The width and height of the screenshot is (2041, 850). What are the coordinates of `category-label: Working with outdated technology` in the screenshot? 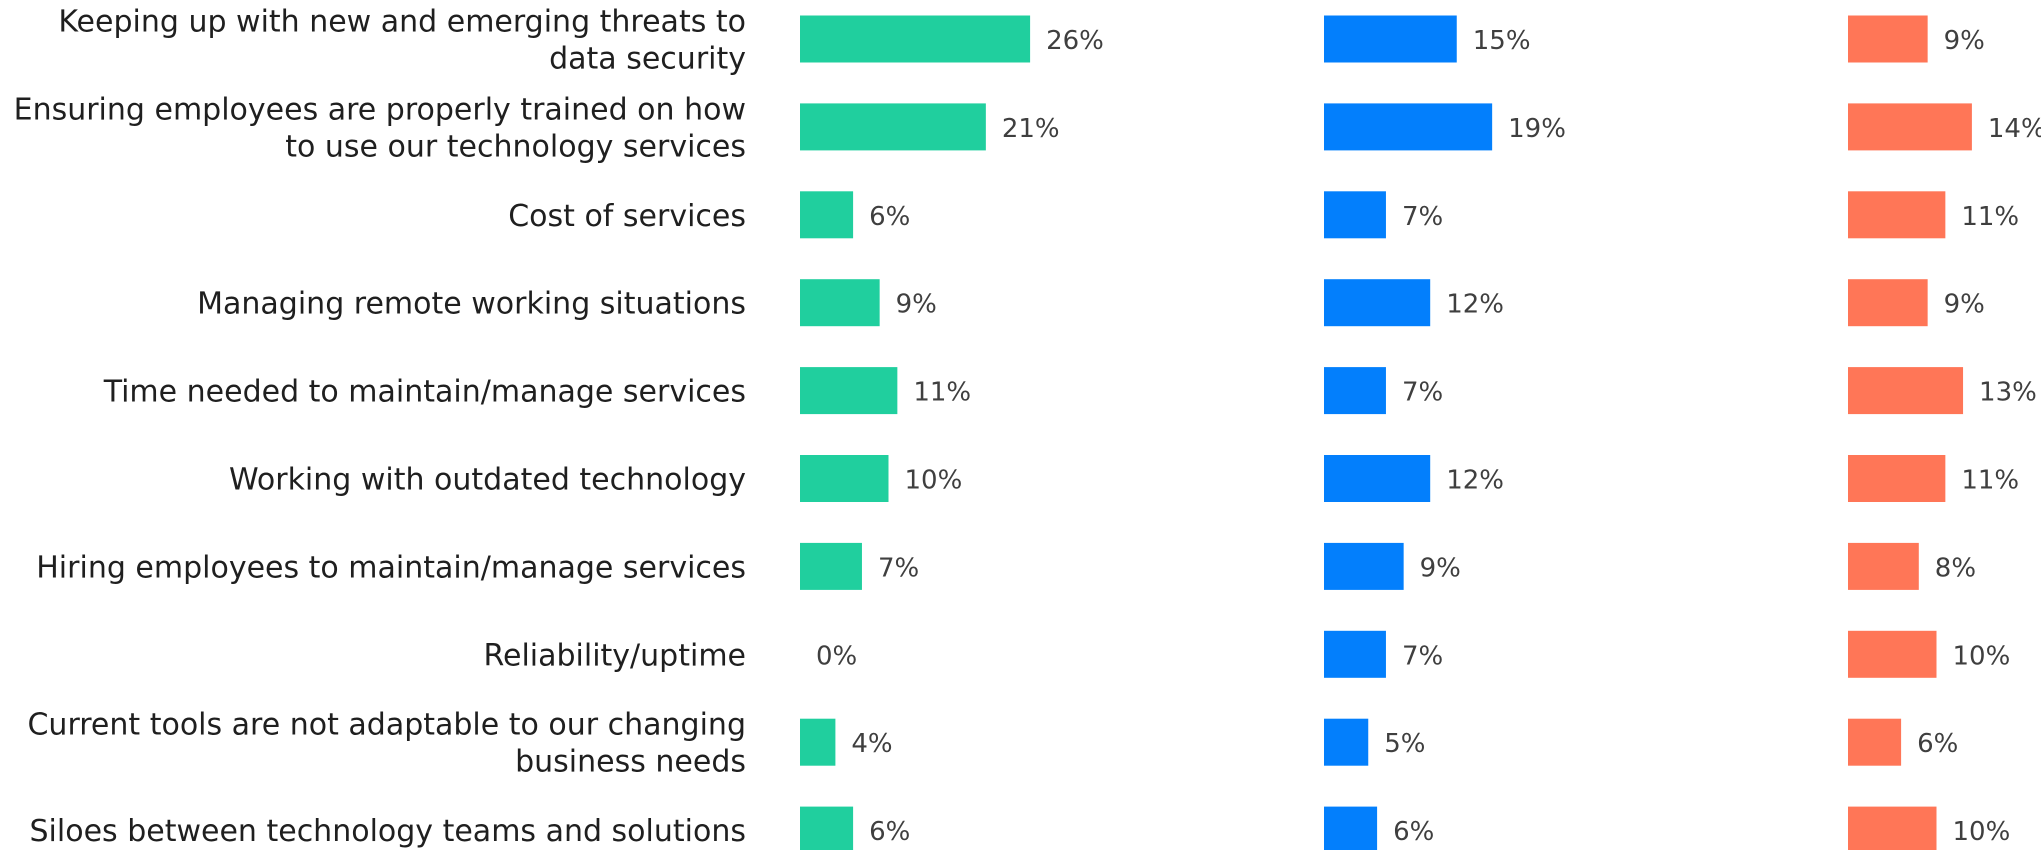 It's located at (487, 480).